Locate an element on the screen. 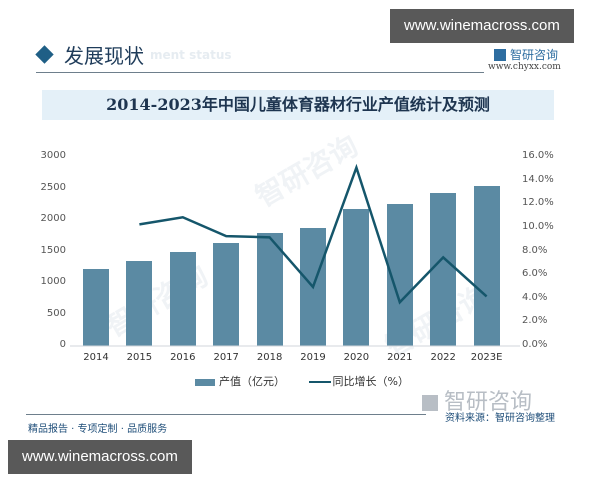  watermark-url-top: www.winemacross.com is located at coordinates (482, 26).